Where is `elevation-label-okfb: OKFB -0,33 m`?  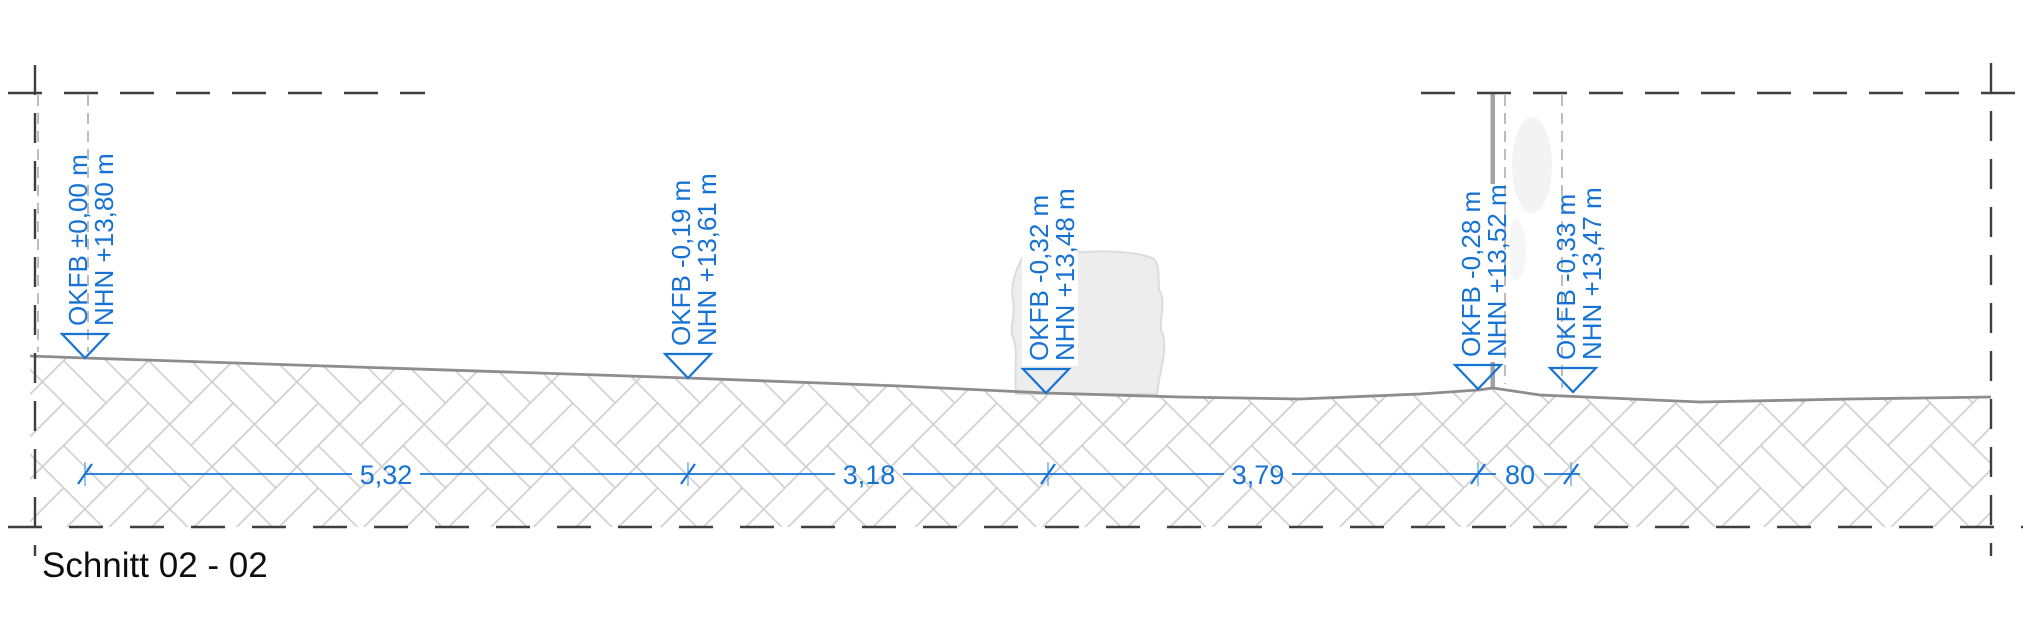 elevation-label-okfb: OKFB -0,33 m is located at coordinates (1566, 277).